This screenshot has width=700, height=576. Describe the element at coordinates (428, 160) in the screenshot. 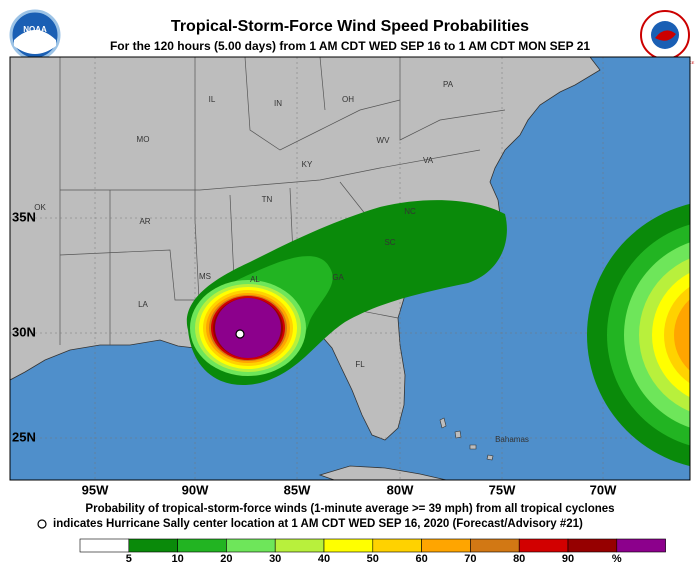

I see `place-label: VA` at that location.